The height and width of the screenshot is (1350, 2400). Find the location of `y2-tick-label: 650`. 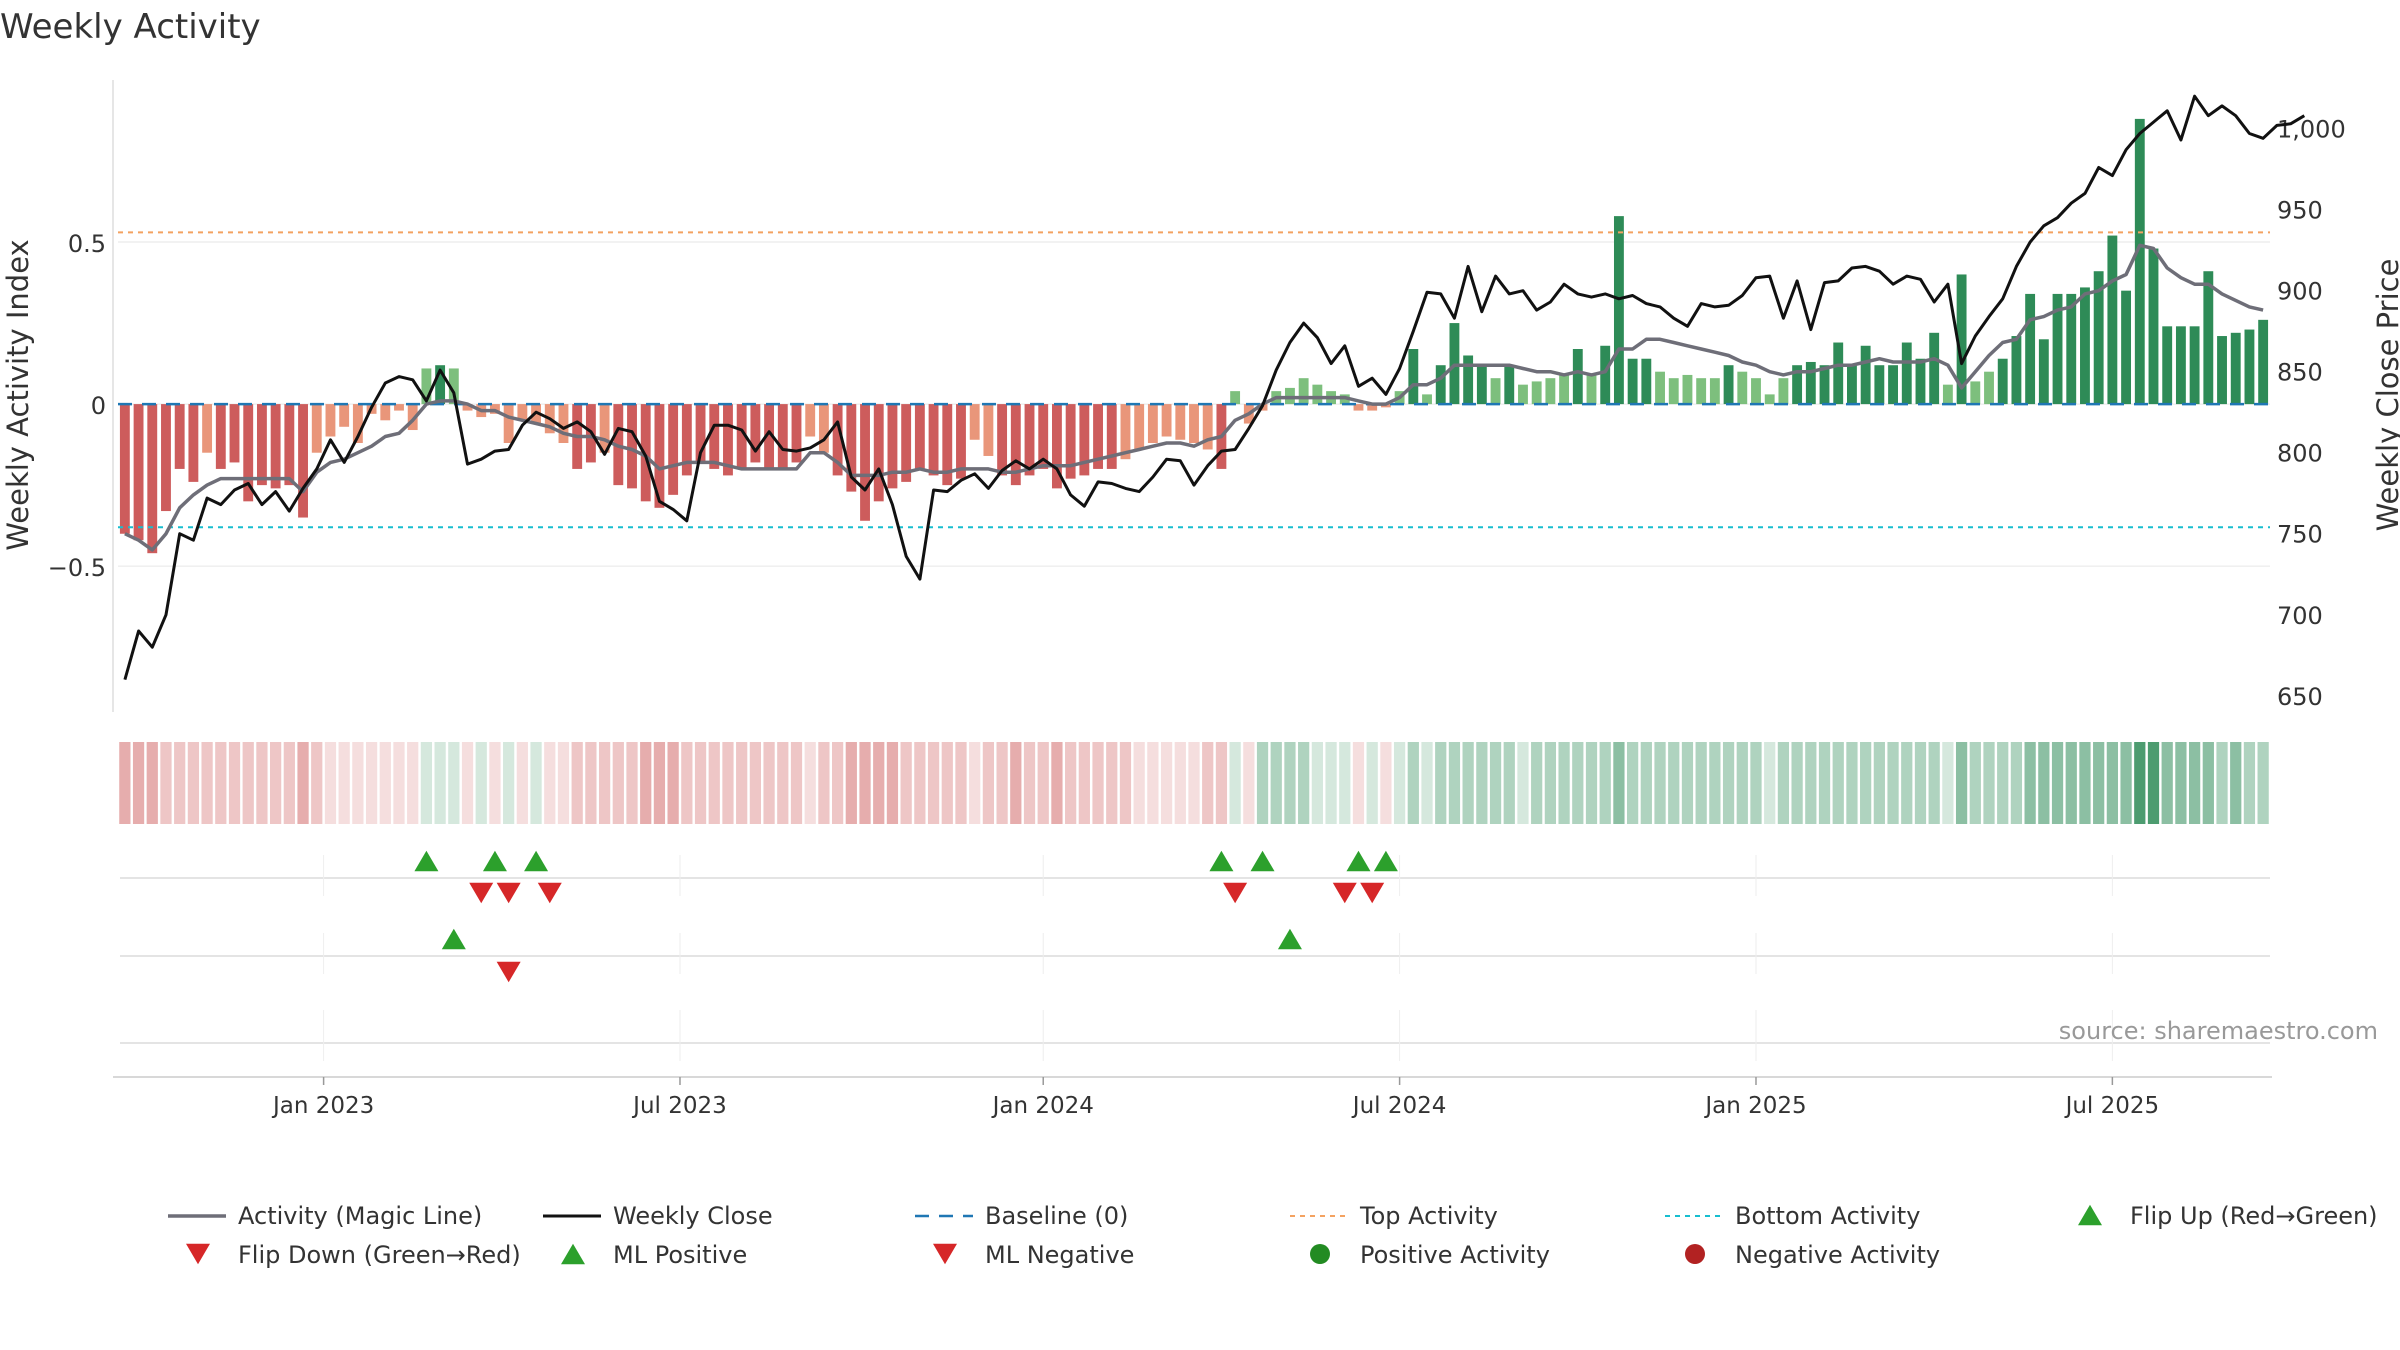

y2-tick-label: 650 is located at coordinates (2300, 697).